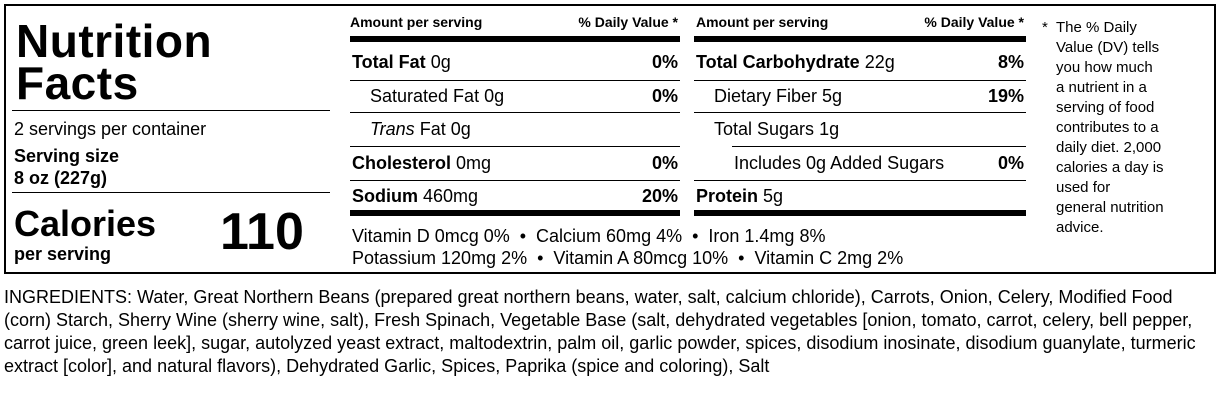 The image size is (1218, 403). Describe the element at coordinates (114, 41) in the screenshot. I see `title-line-1: Nutrition` at that location.